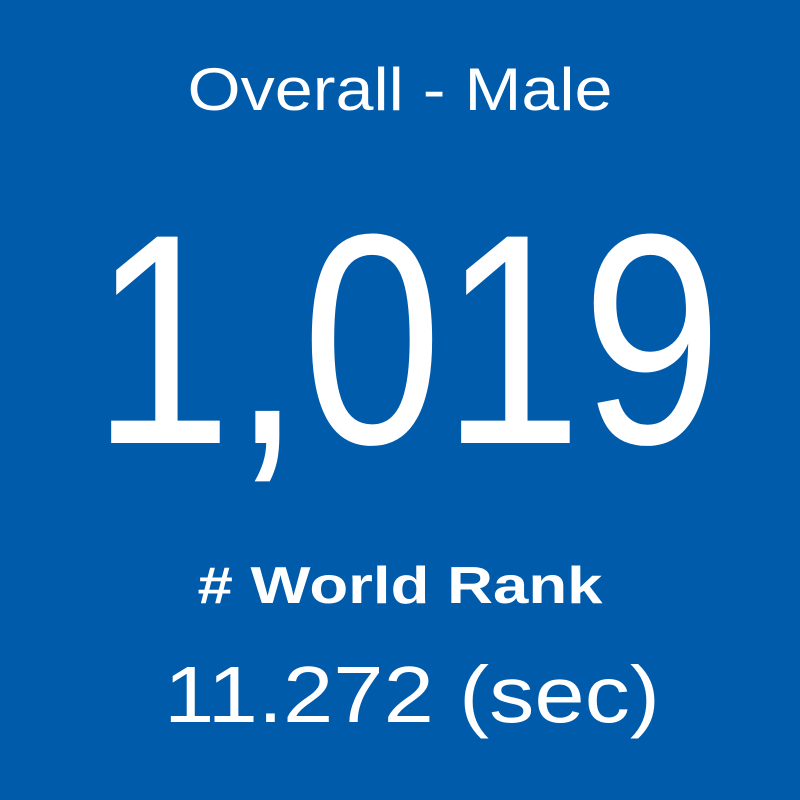 This screenshot has width=800, height=800. Describe the element at coordinates (412, 694) in the screenshot. I see `tile-detail: 11.272 (sec)` at that location.